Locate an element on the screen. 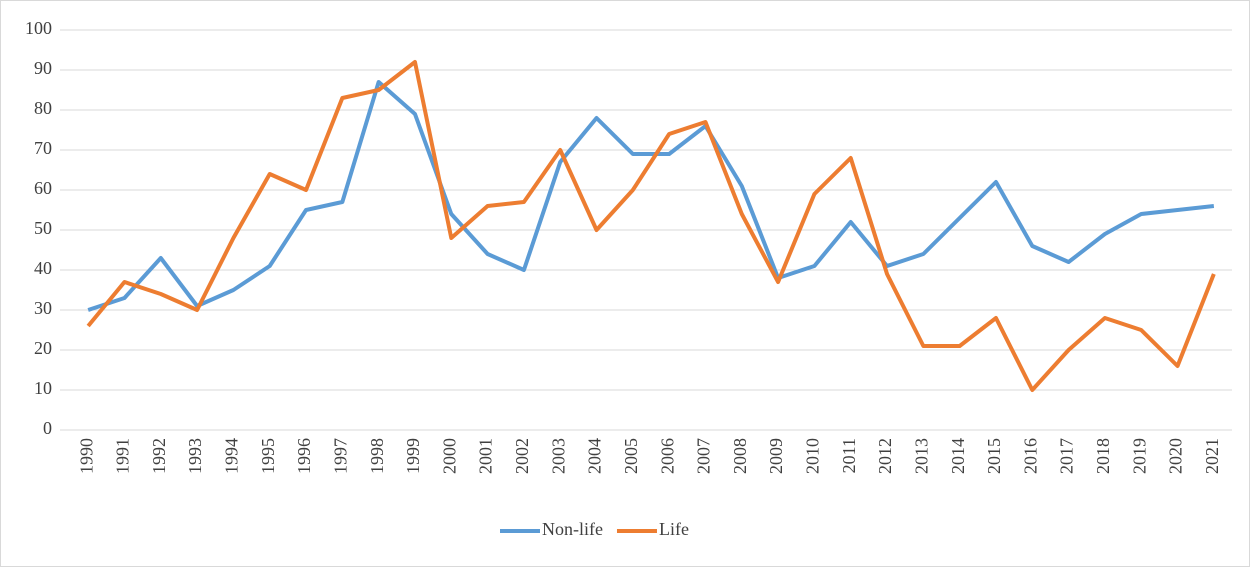  y-tick-label: 30 is located at coordinates (43, 308).